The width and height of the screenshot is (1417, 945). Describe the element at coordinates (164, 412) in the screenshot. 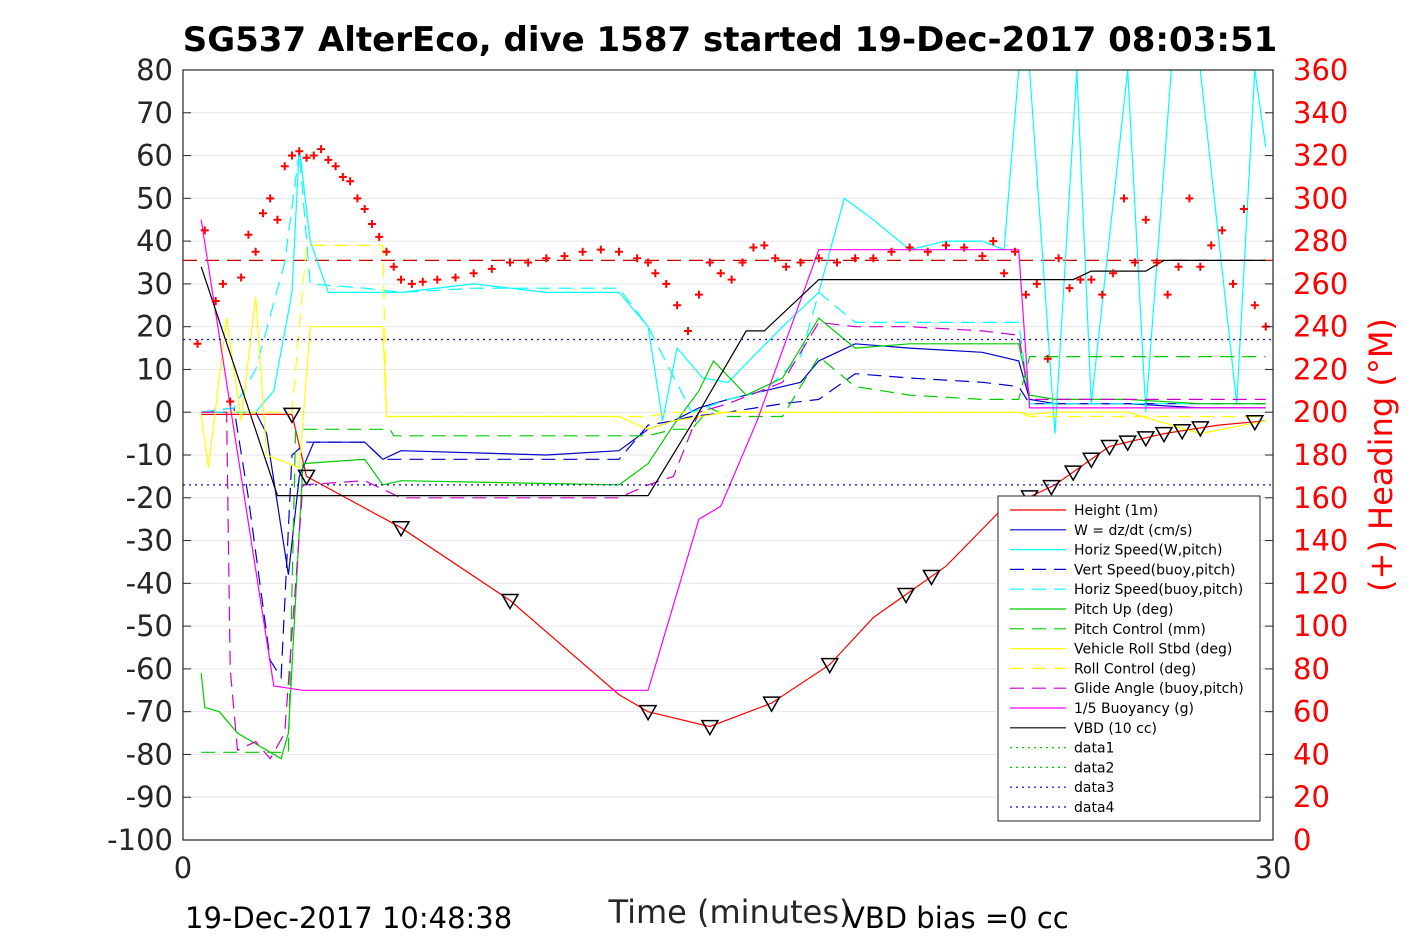

I see `y-tick-label: 0` at that location.